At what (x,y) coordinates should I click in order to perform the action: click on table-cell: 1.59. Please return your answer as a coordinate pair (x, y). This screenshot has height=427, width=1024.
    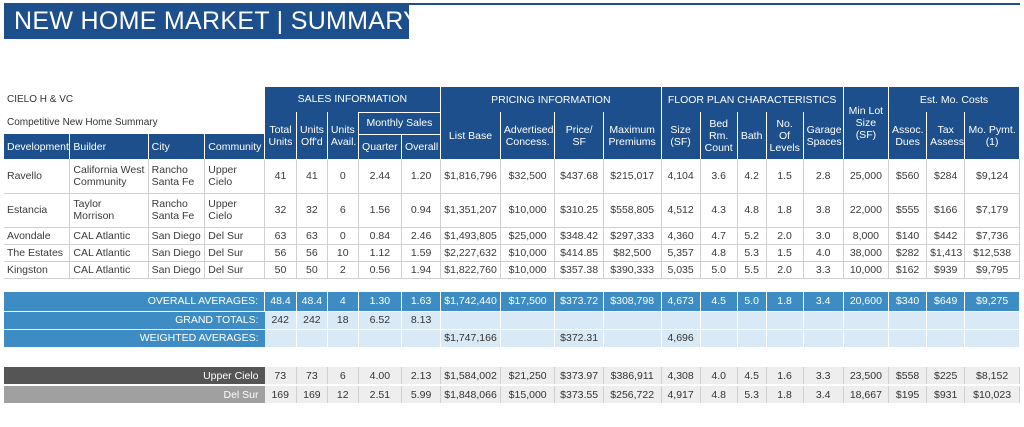
    Looking at the image, I should click on (421, 253).